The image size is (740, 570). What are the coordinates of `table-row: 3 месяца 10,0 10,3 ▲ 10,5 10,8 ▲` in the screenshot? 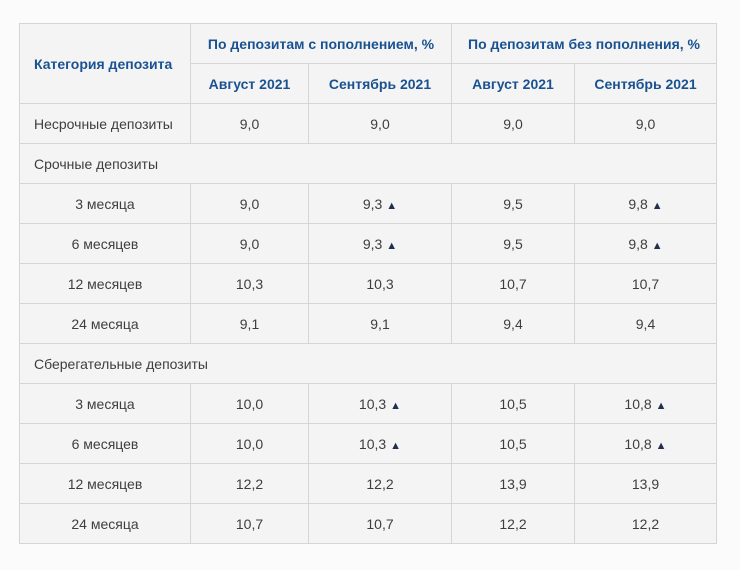 It's located at (368, 403).